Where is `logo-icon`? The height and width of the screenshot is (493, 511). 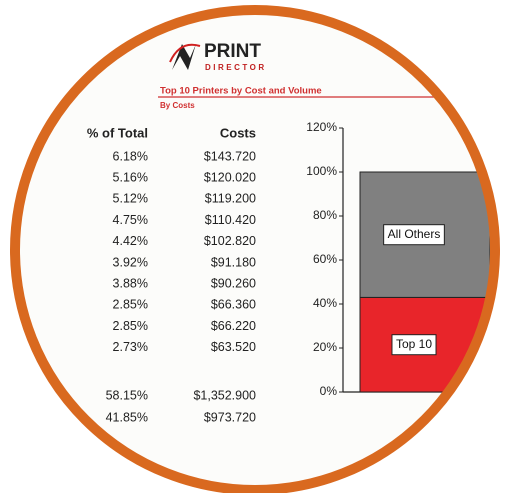 logo-icon is located at coordinates (184, 57).